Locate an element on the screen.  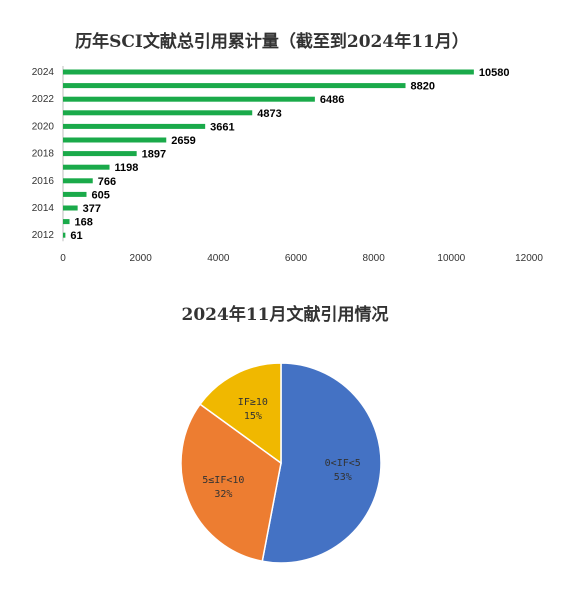
bar-2017 is located at coordinates (86, 167).